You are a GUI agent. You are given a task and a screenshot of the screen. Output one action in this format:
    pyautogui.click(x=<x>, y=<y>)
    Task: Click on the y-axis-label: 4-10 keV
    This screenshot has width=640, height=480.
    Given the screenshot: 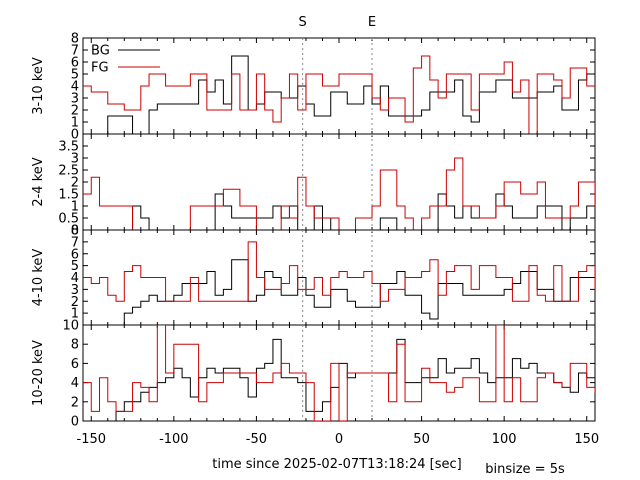 What is the action you would take?
    pyautogui.click(x=38, y=278)
    